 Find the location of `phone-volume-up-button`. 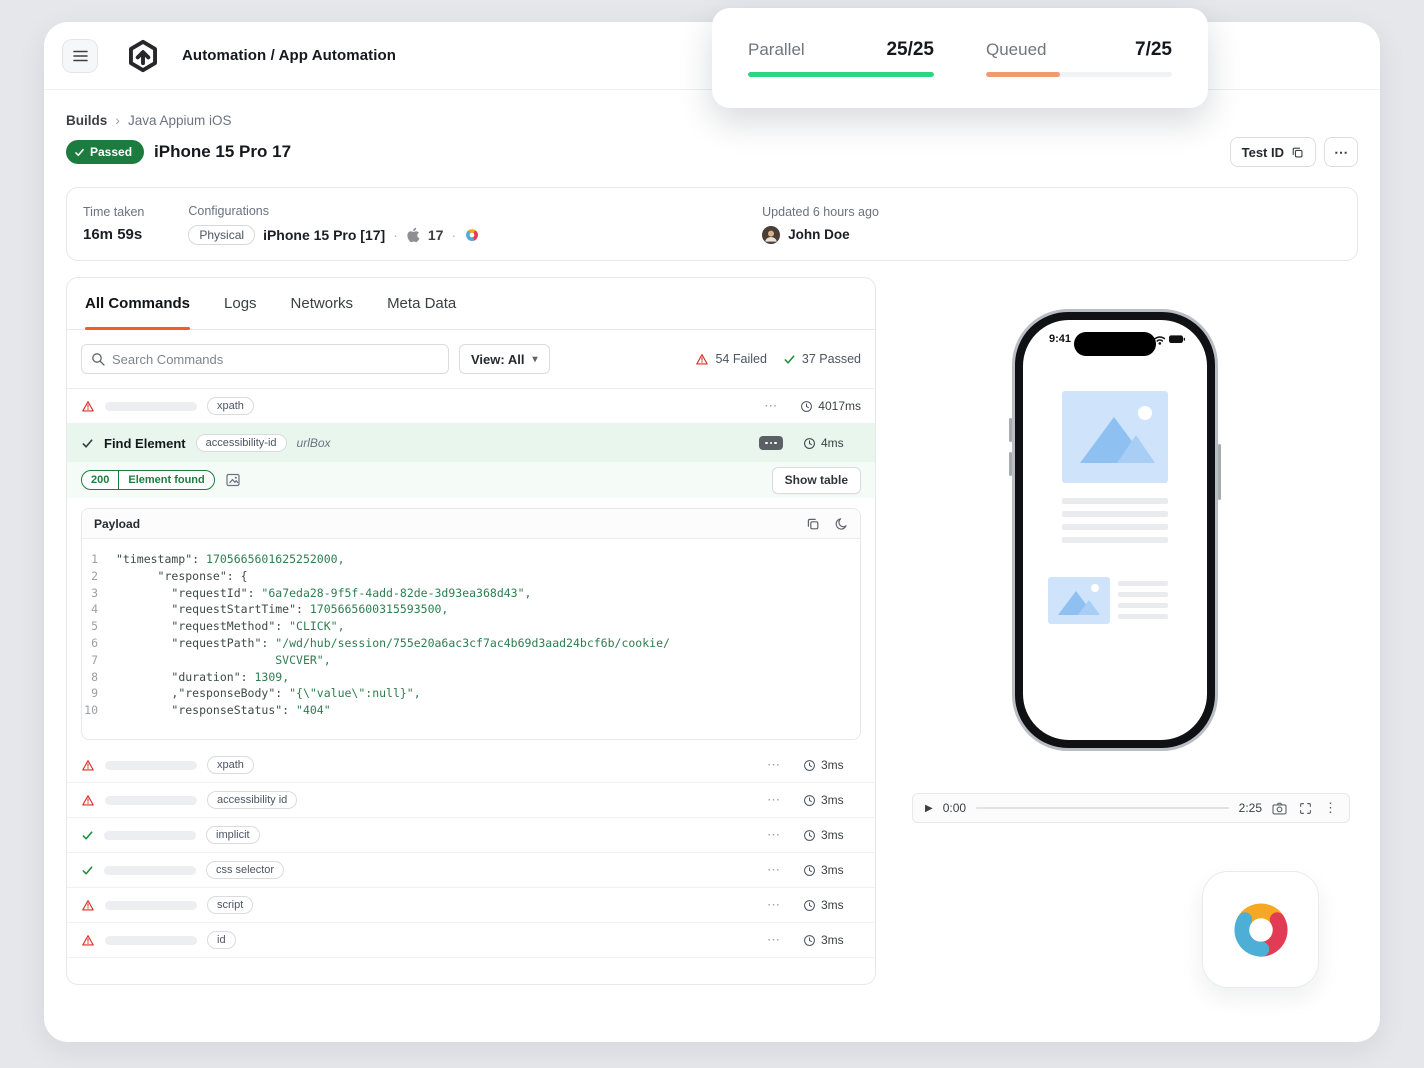

phone-volume-up-button is located at coordinates (1010, 430).